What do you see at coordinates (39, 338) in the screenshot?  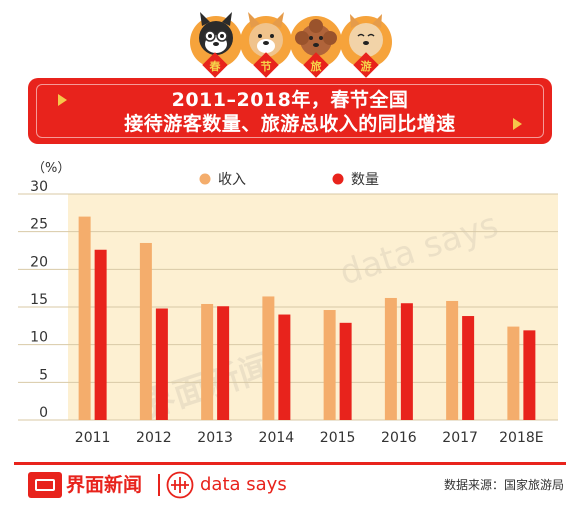 I see `y-tick-label: 10` at bounding box center [39, 338].